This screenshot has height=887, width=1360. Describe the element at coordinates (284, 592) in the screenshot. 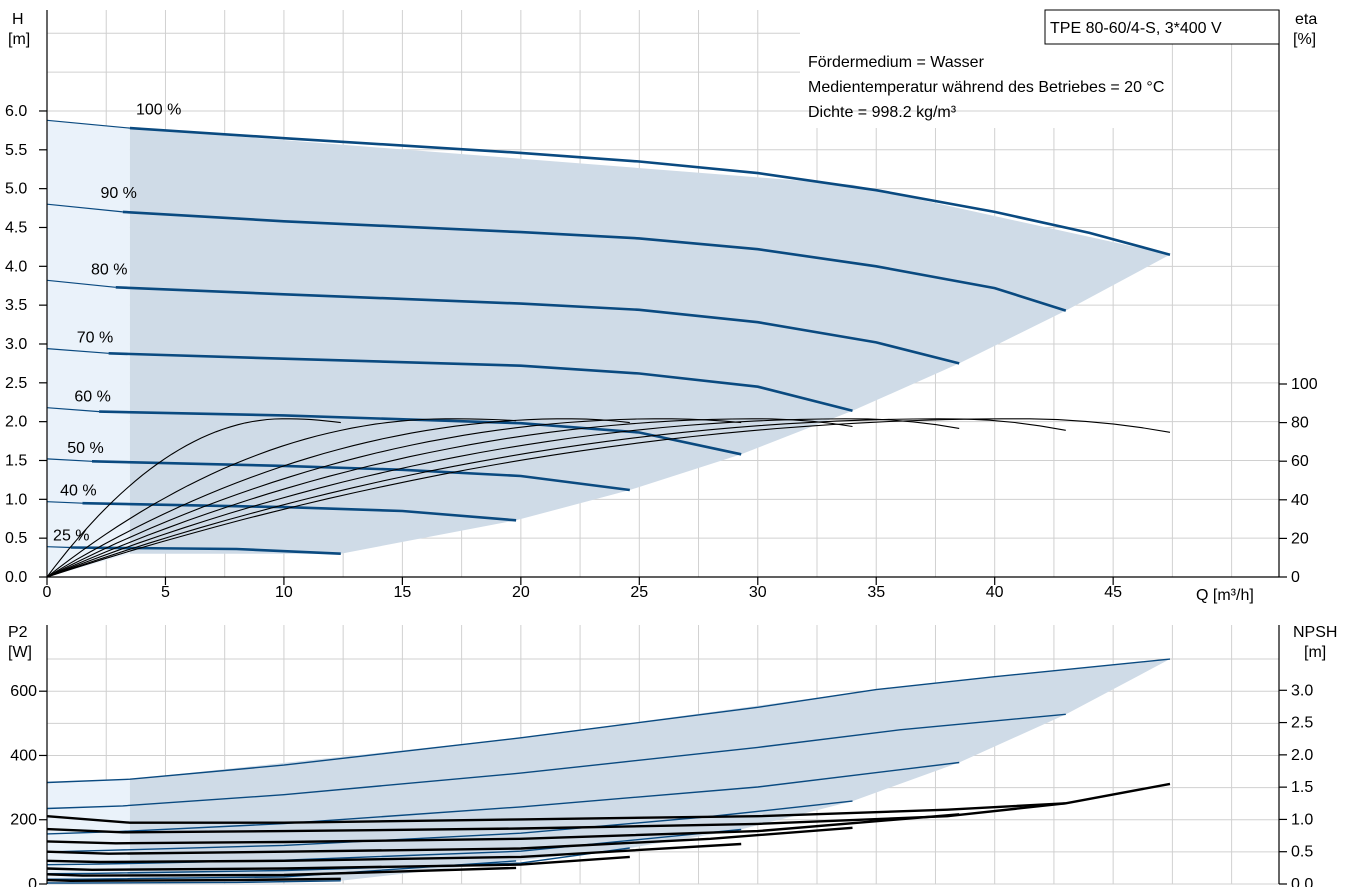

I see `x-tick-label: 10` at that location.